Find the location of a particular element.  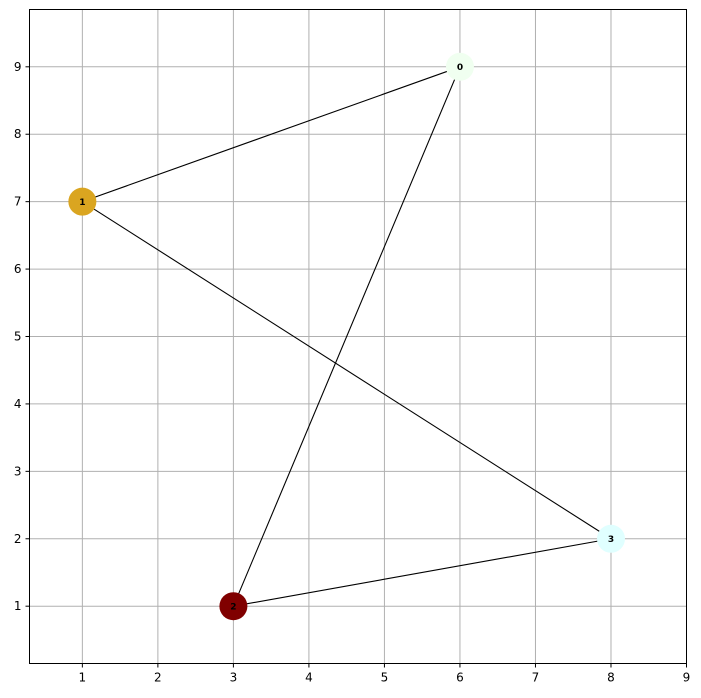

x-tick-label: 4 is located at coordinates (309, 678).